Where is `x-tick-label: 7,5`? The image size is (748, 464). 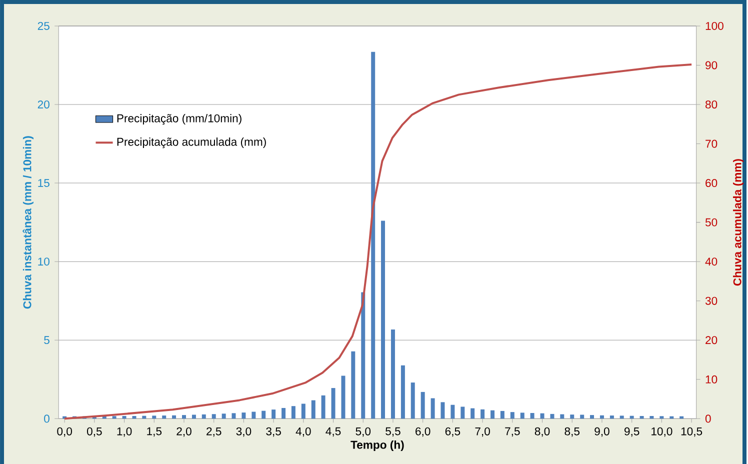
x-tick-label: 7,5 is located at coordinates (512, 432).